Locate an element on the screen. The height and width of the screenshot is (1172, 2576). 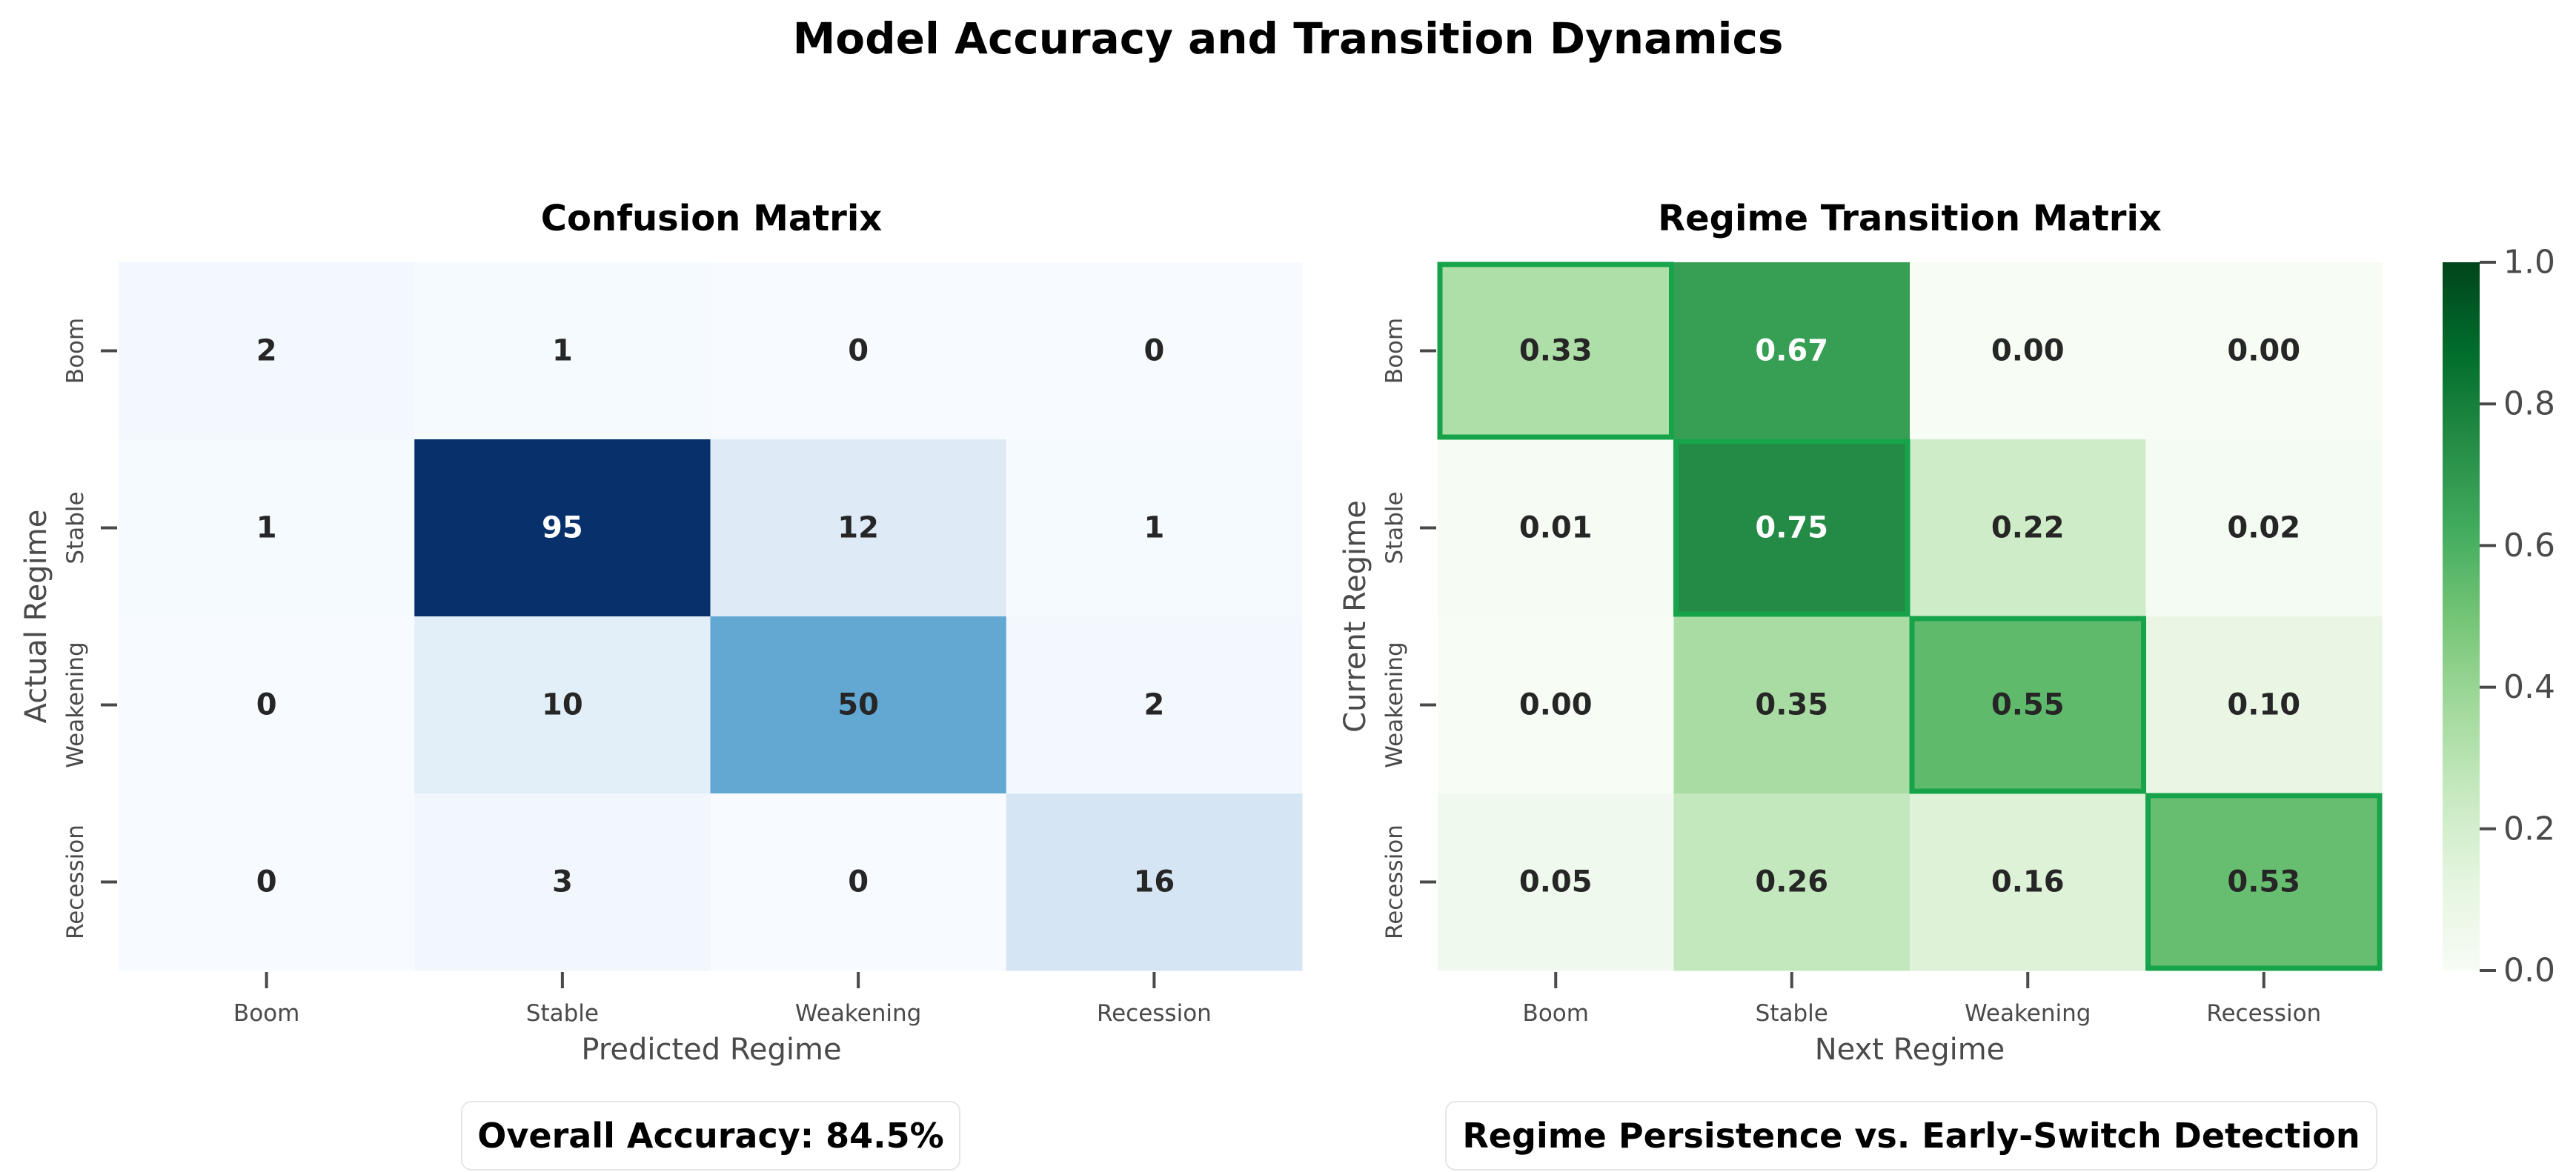
cm-value-weakening-stable: 10 is located at coordinates (562, 705).